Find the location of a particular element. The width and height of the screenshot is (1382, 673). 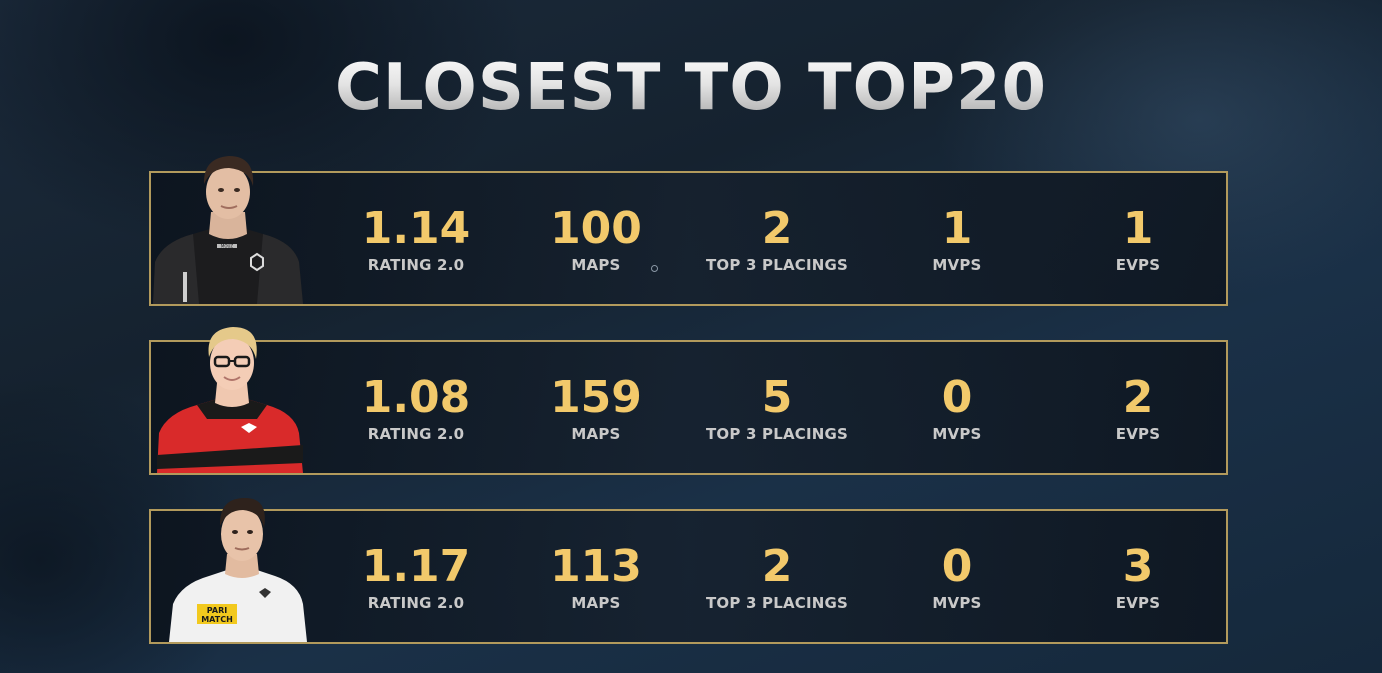

jersey-text: MOUZ is located at coordinates (227, 246).